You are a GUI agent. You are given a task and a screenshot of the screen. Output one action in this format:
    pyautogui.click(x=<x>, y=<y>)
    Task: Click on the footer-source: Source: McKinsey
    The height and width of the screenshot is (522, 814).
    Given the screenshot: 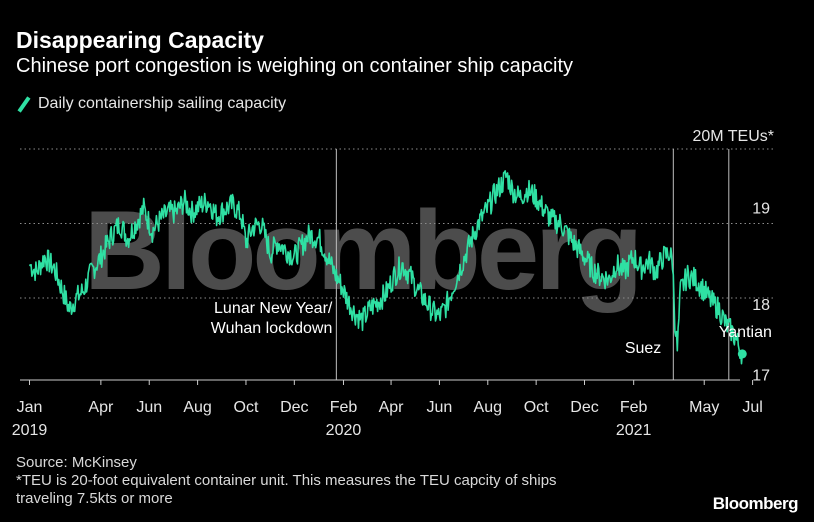 What is the action you would take?
    pyautogui.click(x=76, y=462)
    